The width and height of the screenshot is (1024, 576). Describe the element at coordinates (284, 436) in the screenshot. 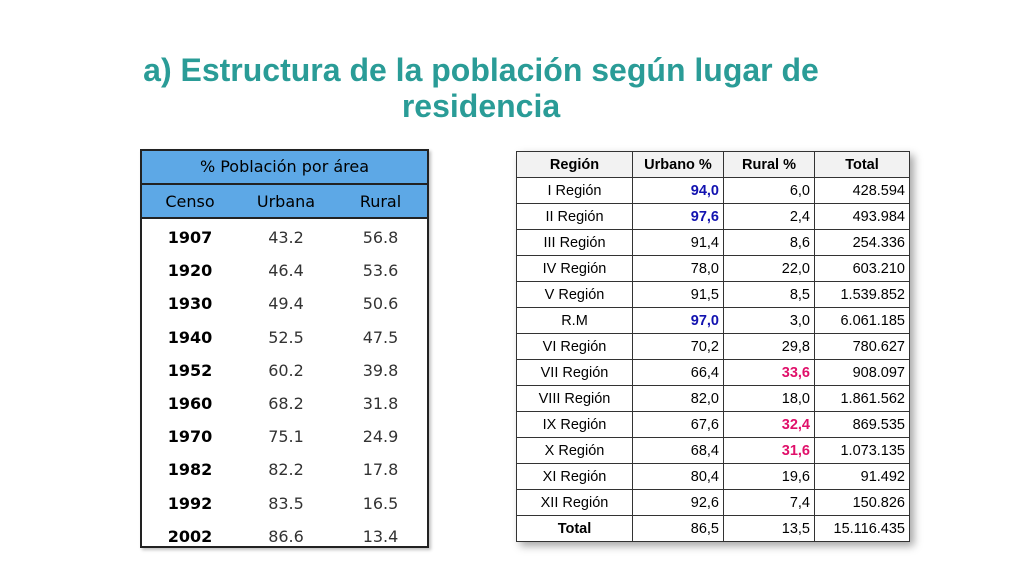

I see `table-row: 1970 75.1 24.9` at that location.